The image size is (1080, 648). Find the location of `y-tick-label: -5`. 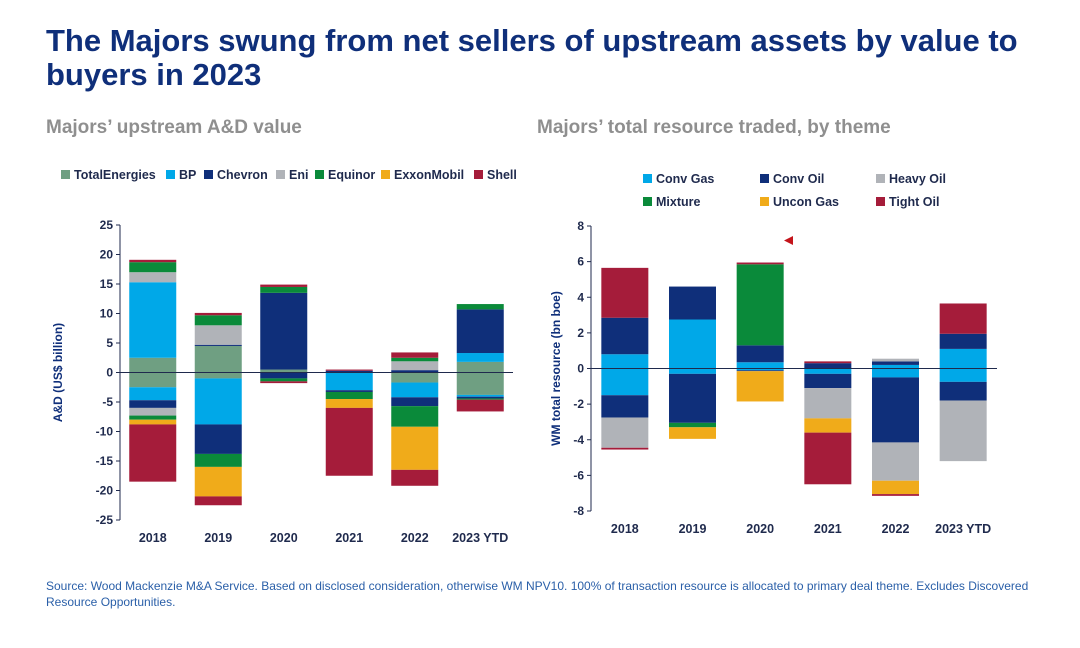

y-tick-label: -5 is located at coordinates (107, 402).